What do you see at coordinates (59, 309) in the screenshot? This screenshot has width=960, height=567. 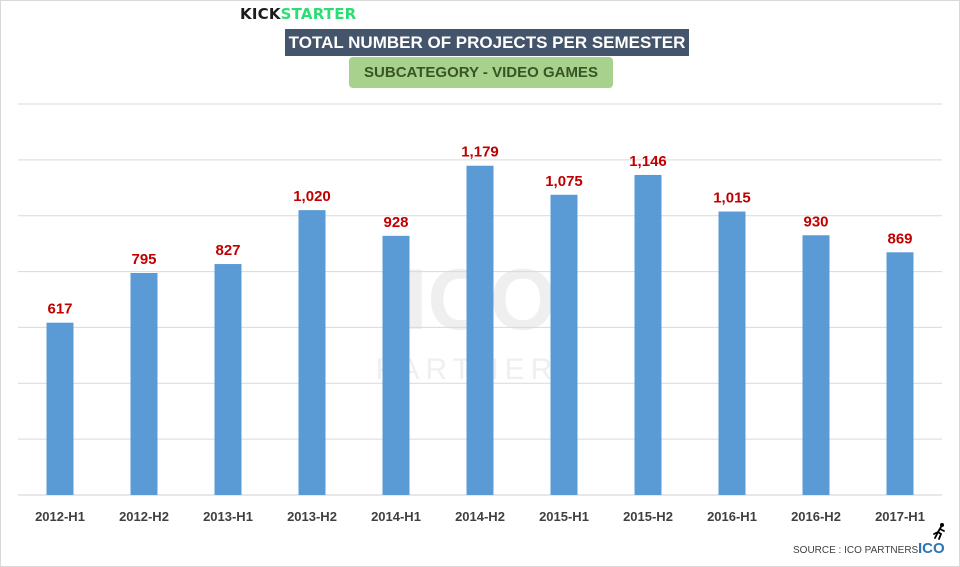 I see `value-label: 617` at bounding box center [59, 309].